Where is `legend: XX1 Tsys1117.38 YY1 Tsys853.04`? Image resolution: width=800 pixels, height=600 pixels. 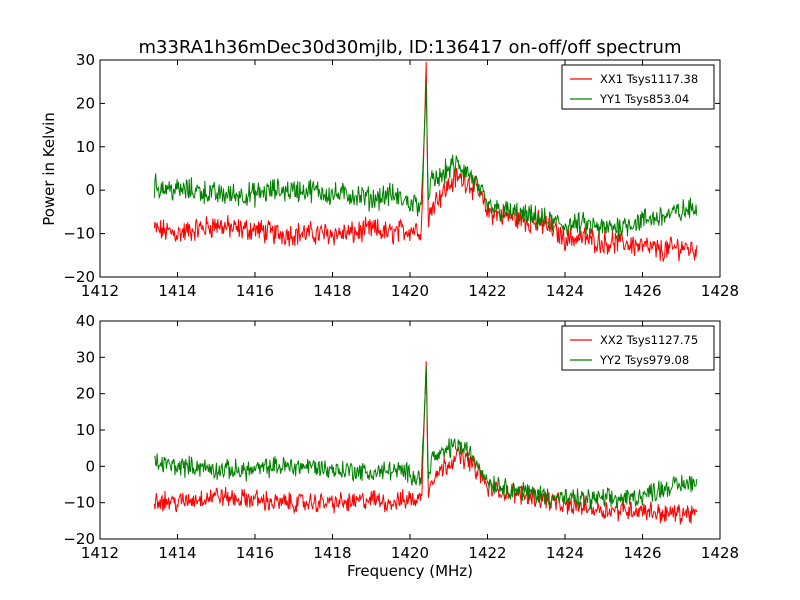
legend: XX1 Tsys1117.38 YY1 Tsys853.04 is located at coordinates (638, 87).